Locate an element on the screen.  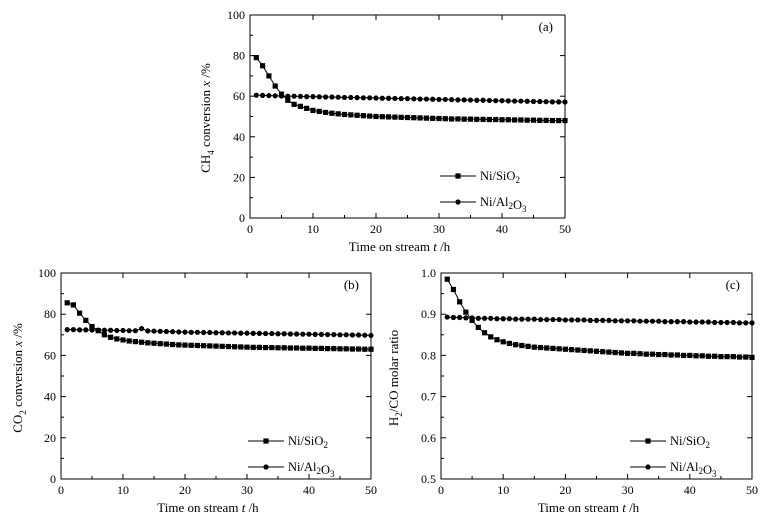
legend-marker-circle is located at coordinates (648, 467).